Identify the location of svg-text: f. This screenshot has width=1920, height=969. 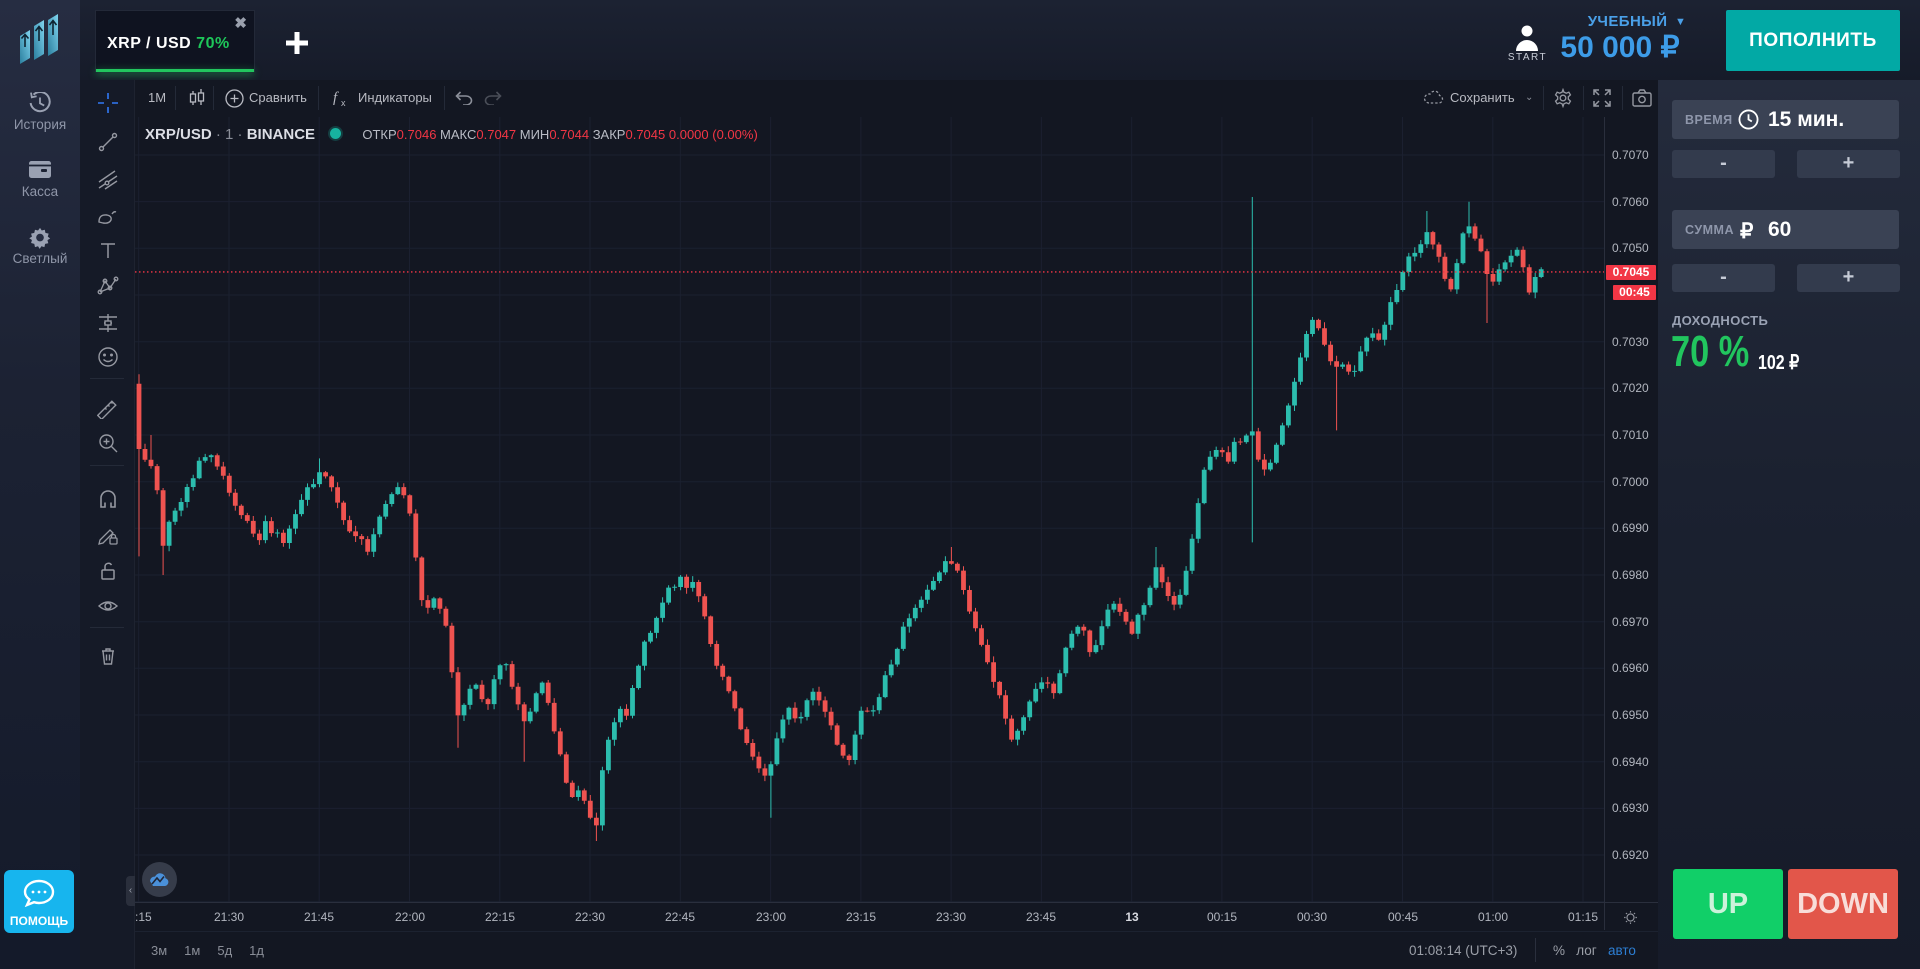
(336, 98).